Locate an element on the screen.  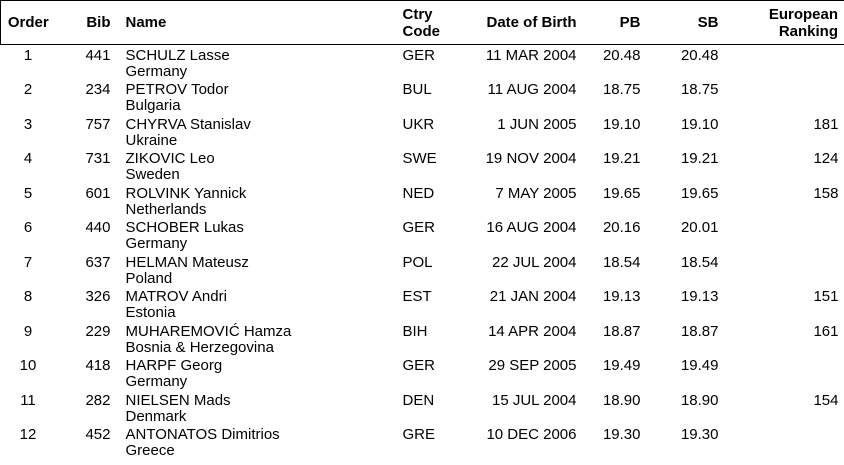
athlete-country: Poland is located at coordinates (149, 278).